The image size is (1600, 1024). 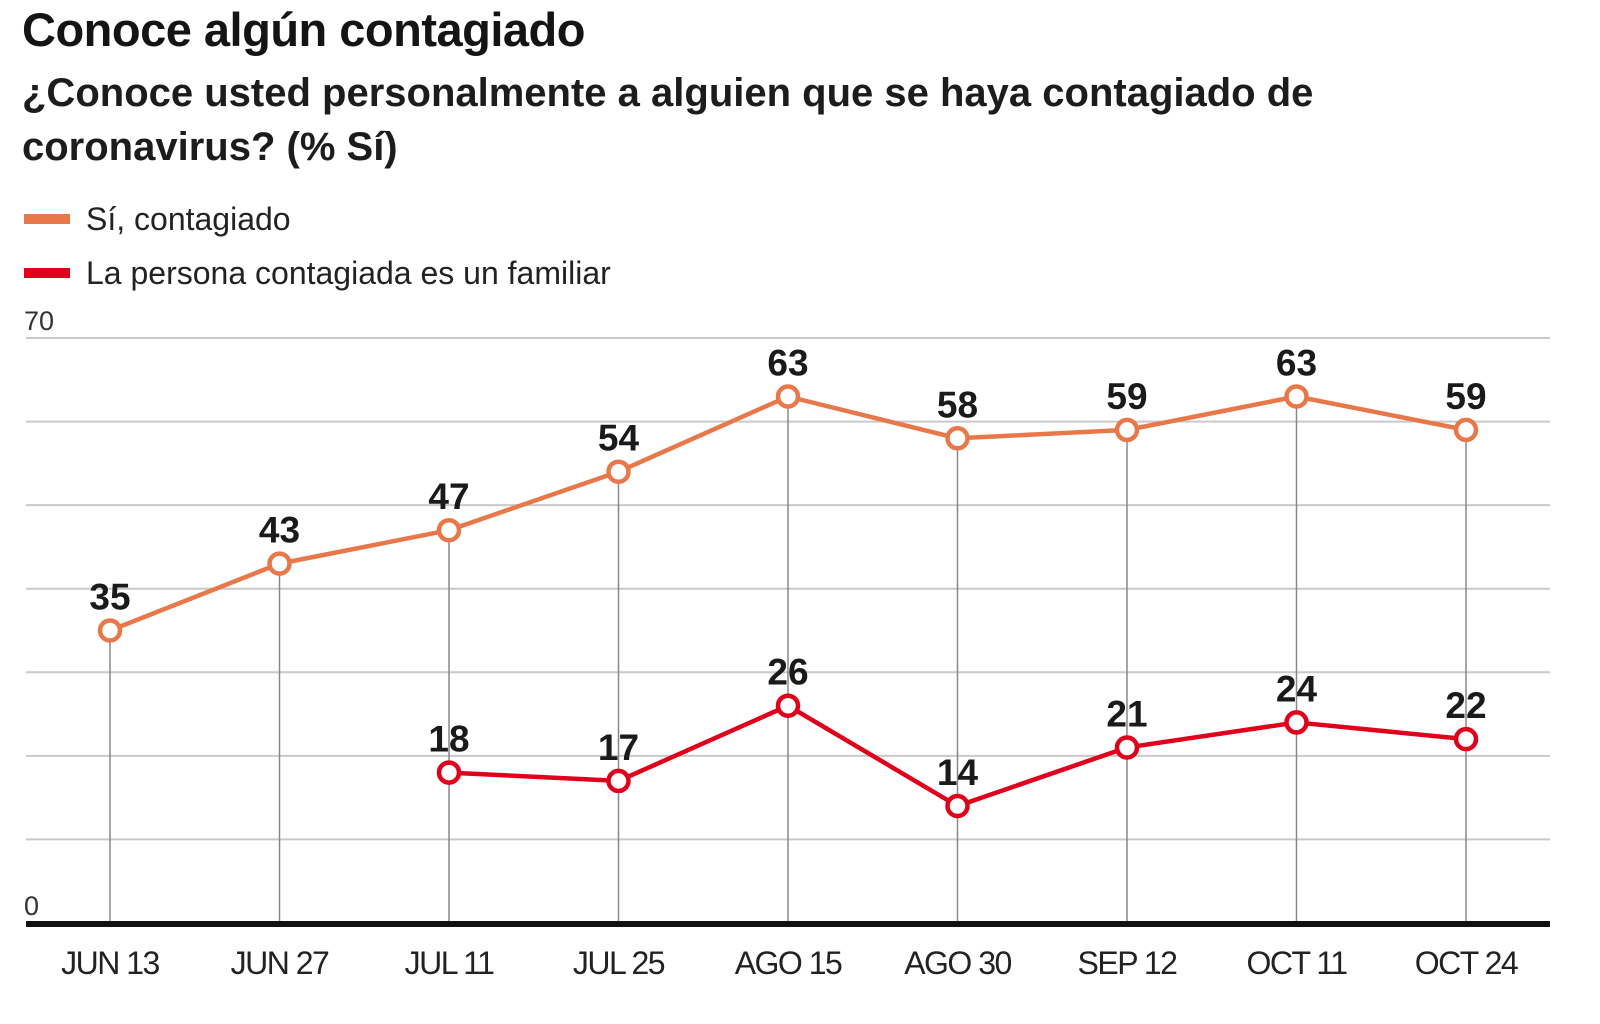 What do you see at coordinates (188, 218) in the screenshot?
I see `legend-label-contagiado: Sí, contagiado` at bounding box center [188, 218].